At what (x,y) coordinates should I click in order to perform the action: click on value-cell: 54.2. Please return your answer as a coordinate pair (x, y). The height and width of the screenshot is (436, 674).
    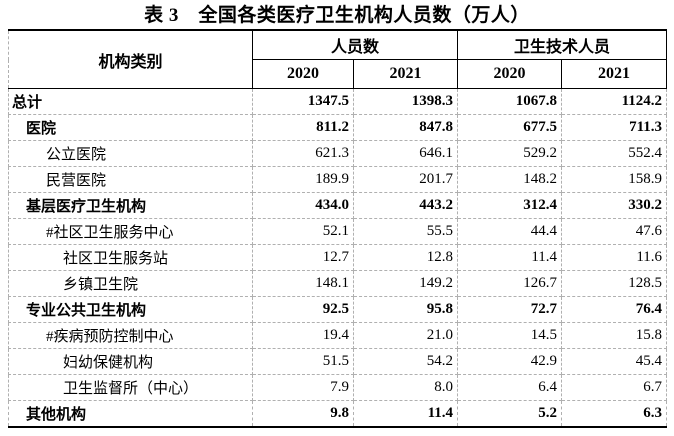
    Looking at the image, I should click on (405, 361).